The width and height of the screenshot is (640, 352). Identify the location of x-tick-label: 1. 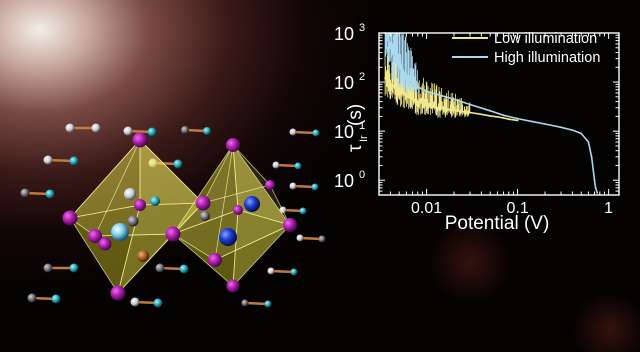
(608, 208).